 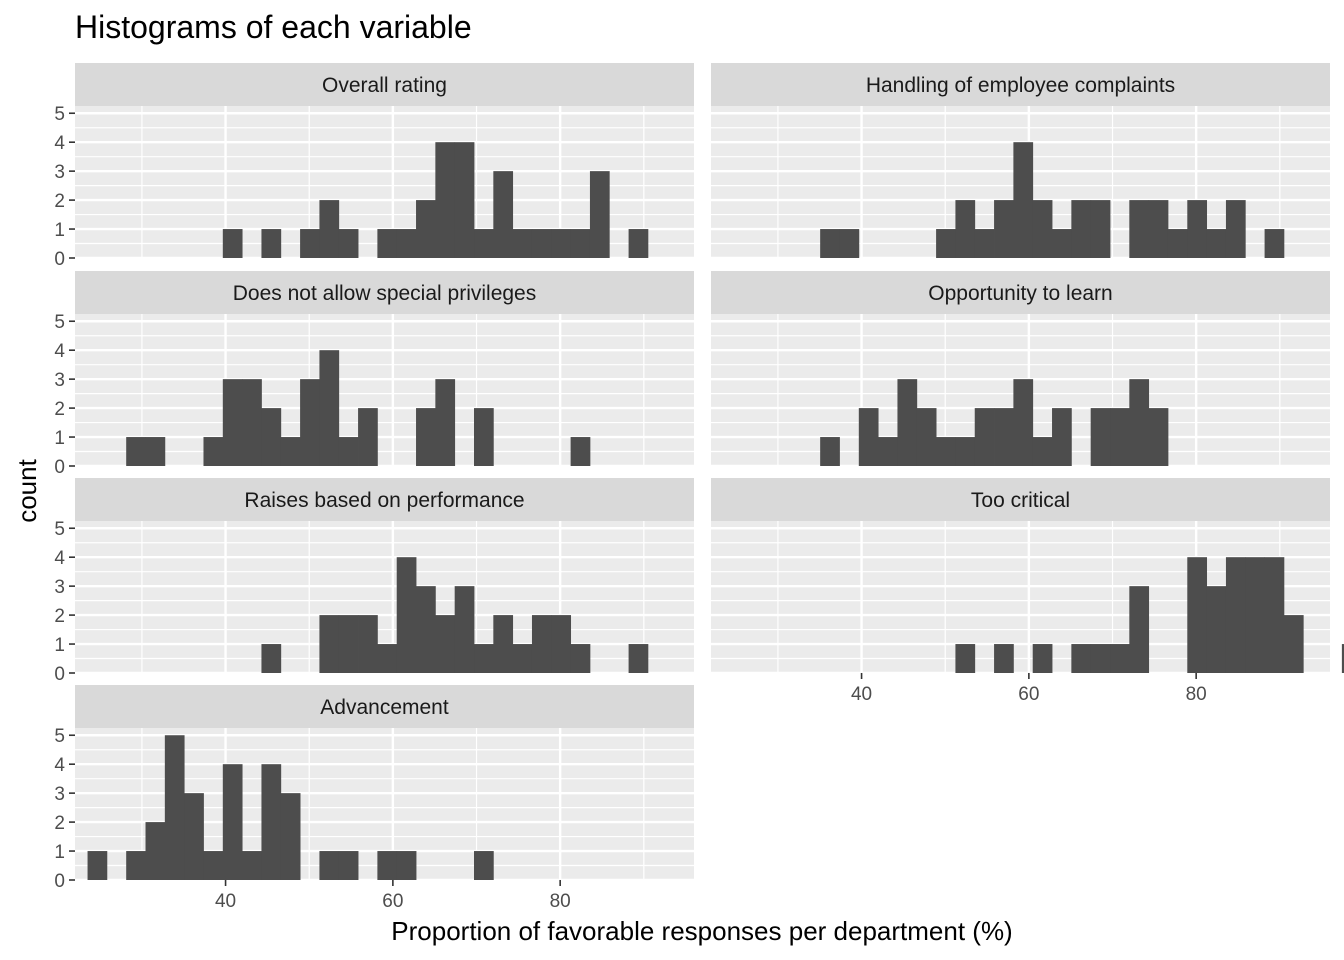 I want to click on facet-panel: Raises based on performance 0 1 2 3 4 5, so click(x=374, y=581).